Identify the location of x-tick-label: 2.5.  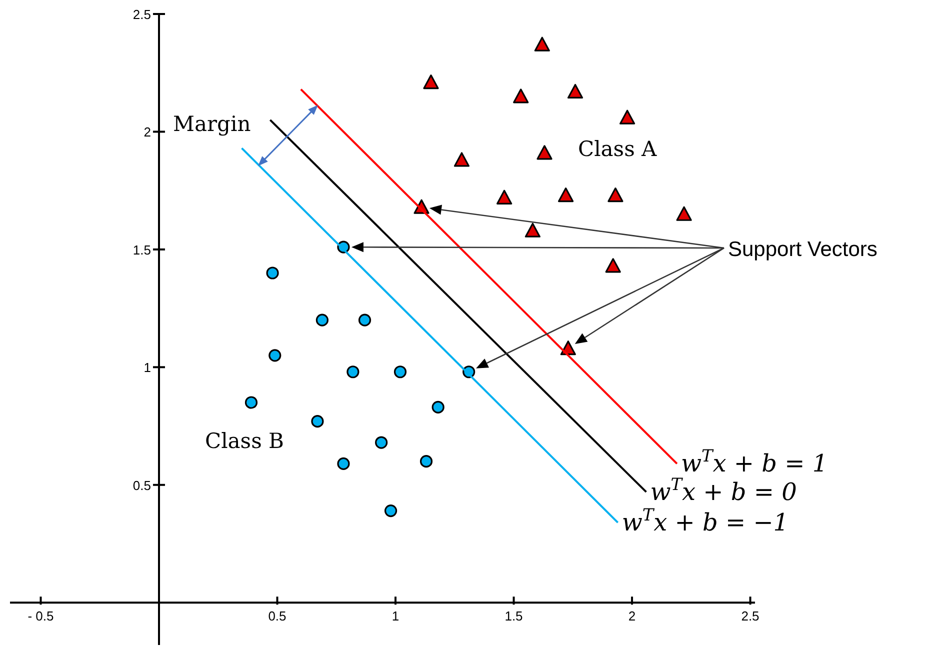
(750, 616).